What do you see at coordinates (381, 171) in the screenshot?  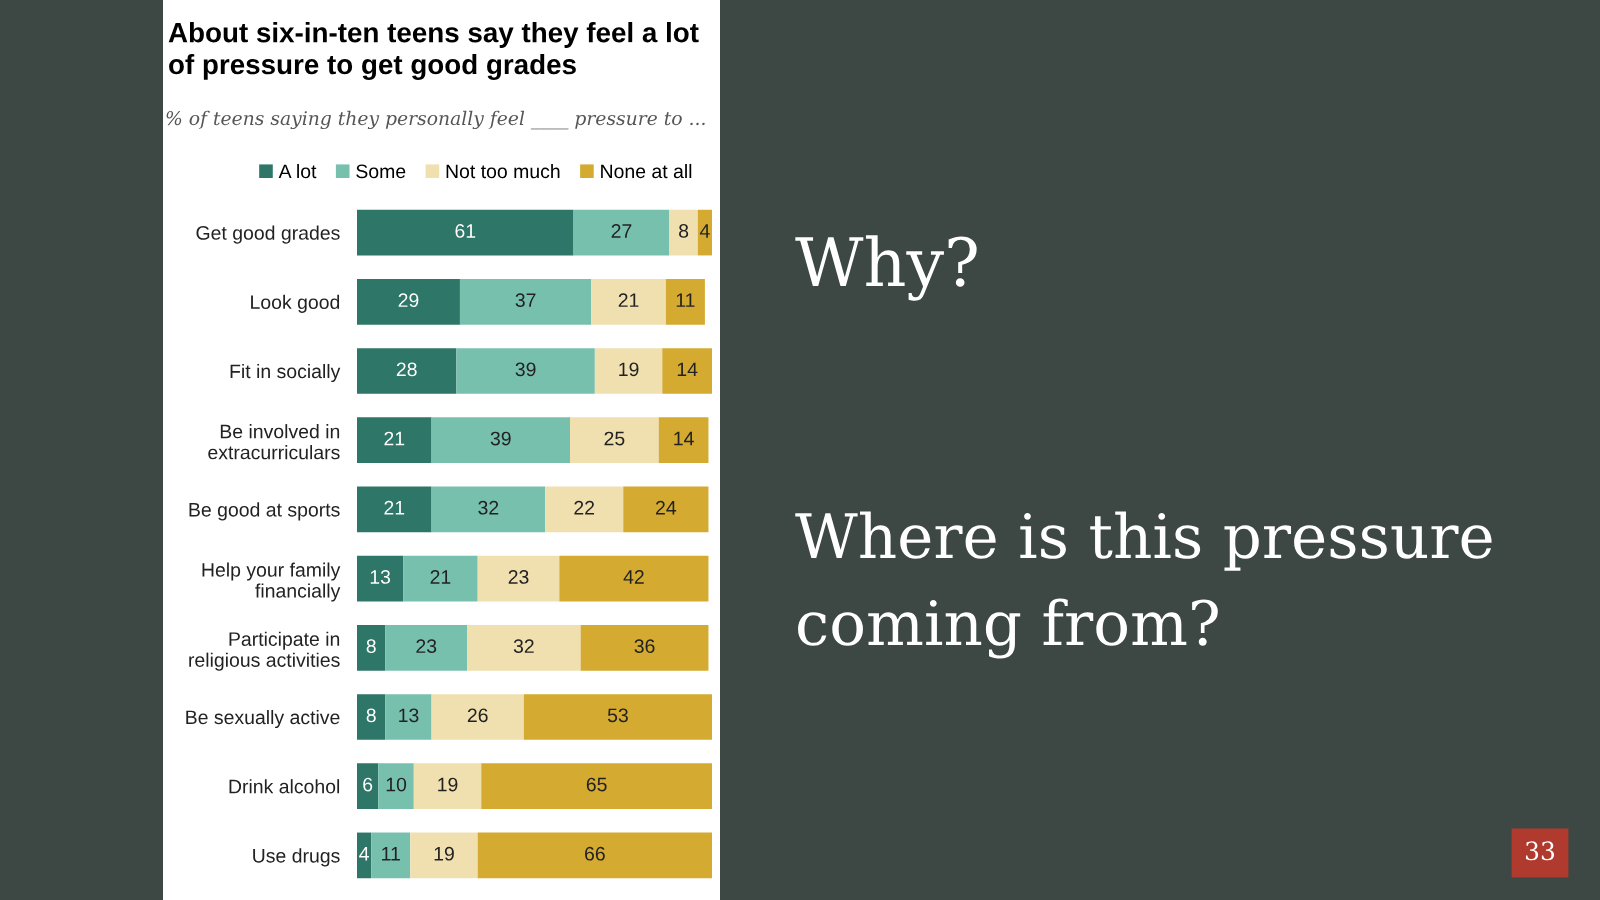 I see `legend-label: Some` at bounding box center [381, 171].